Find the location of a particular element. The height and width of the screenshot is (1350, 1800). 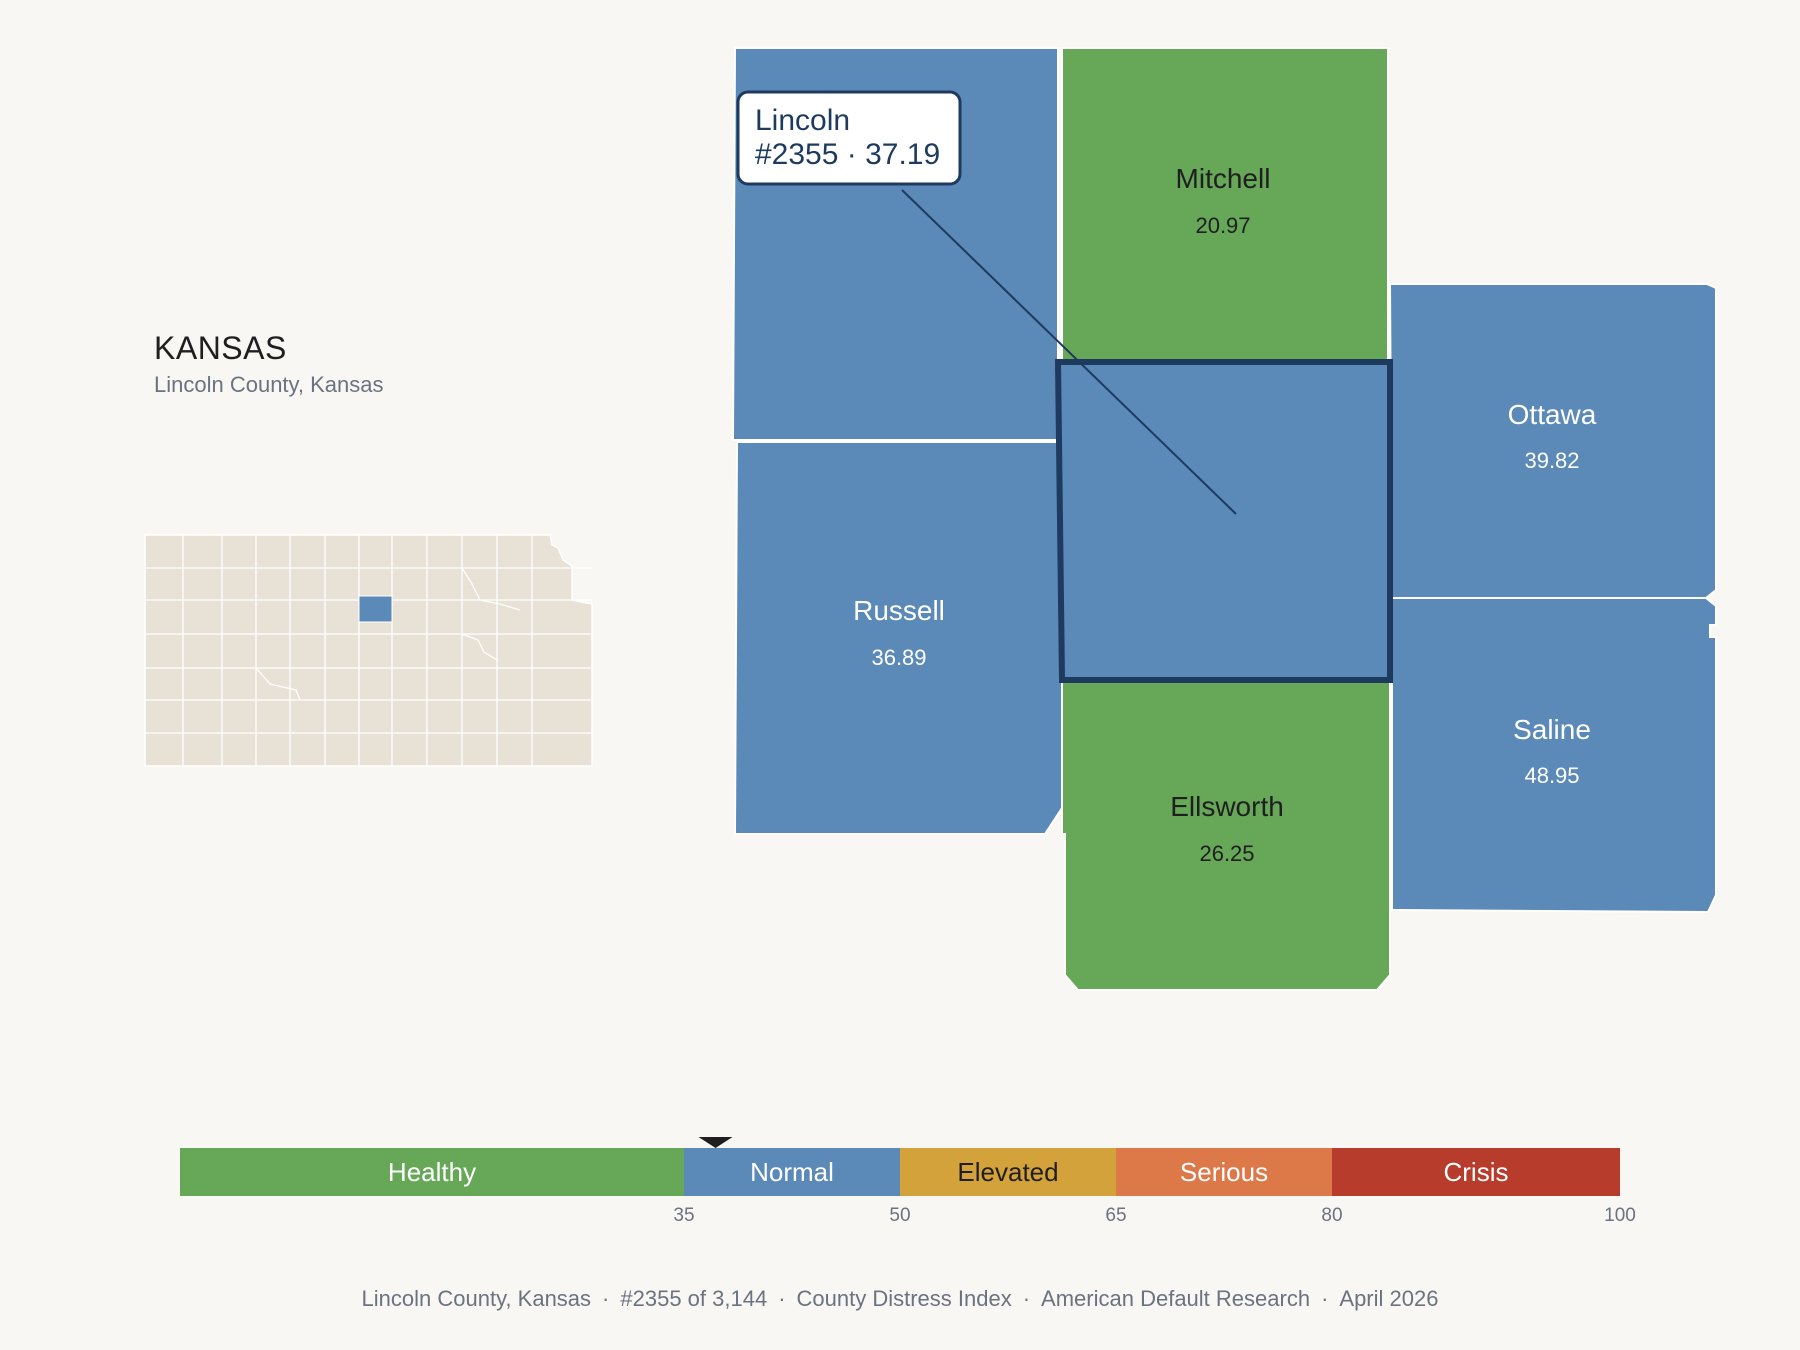

saline-score: 48.95 is located at coordinates (1551, 775).